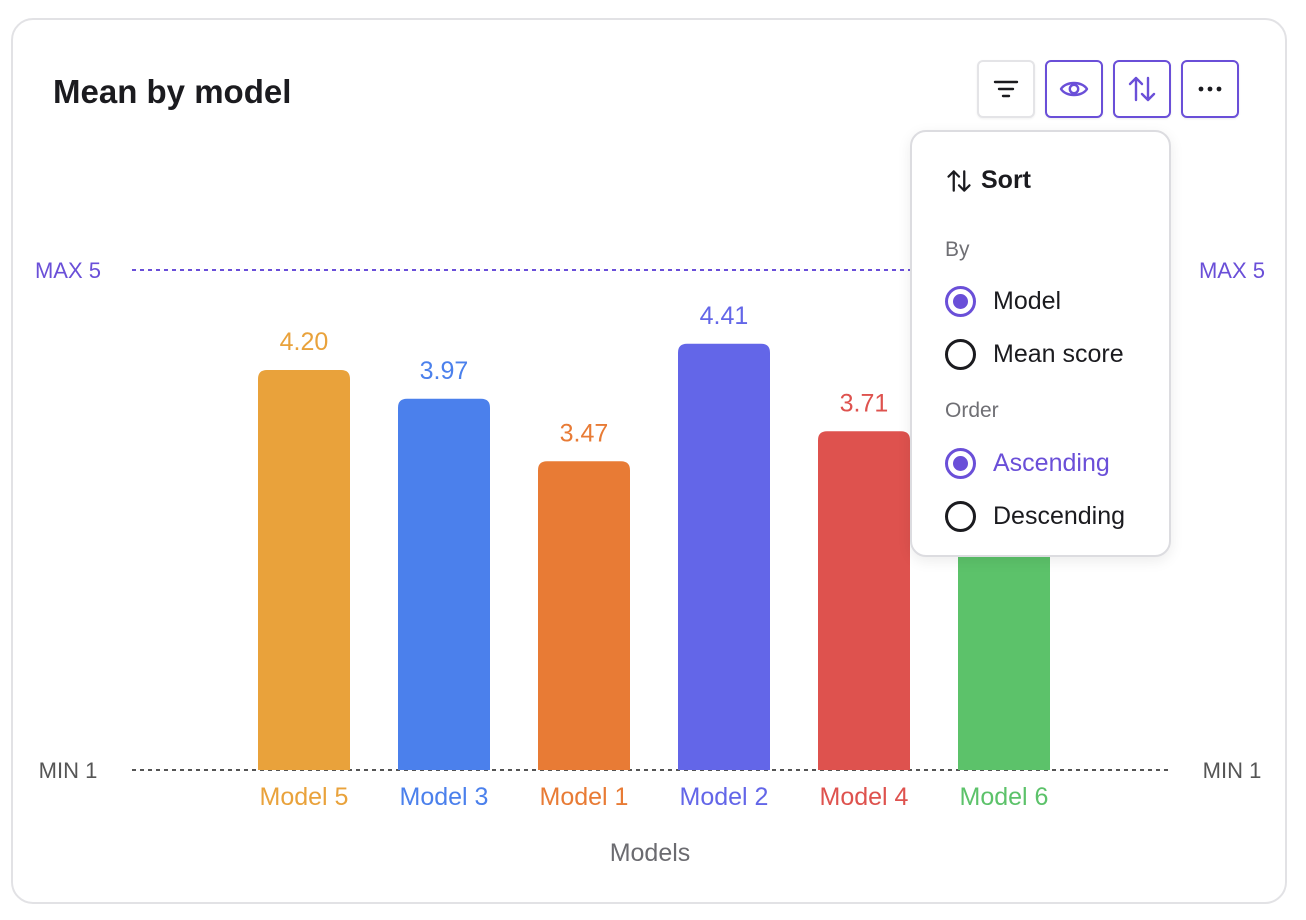 The image size is (1306, 920). I want to click on x-tick-label: Model 5, so click(304, 797).